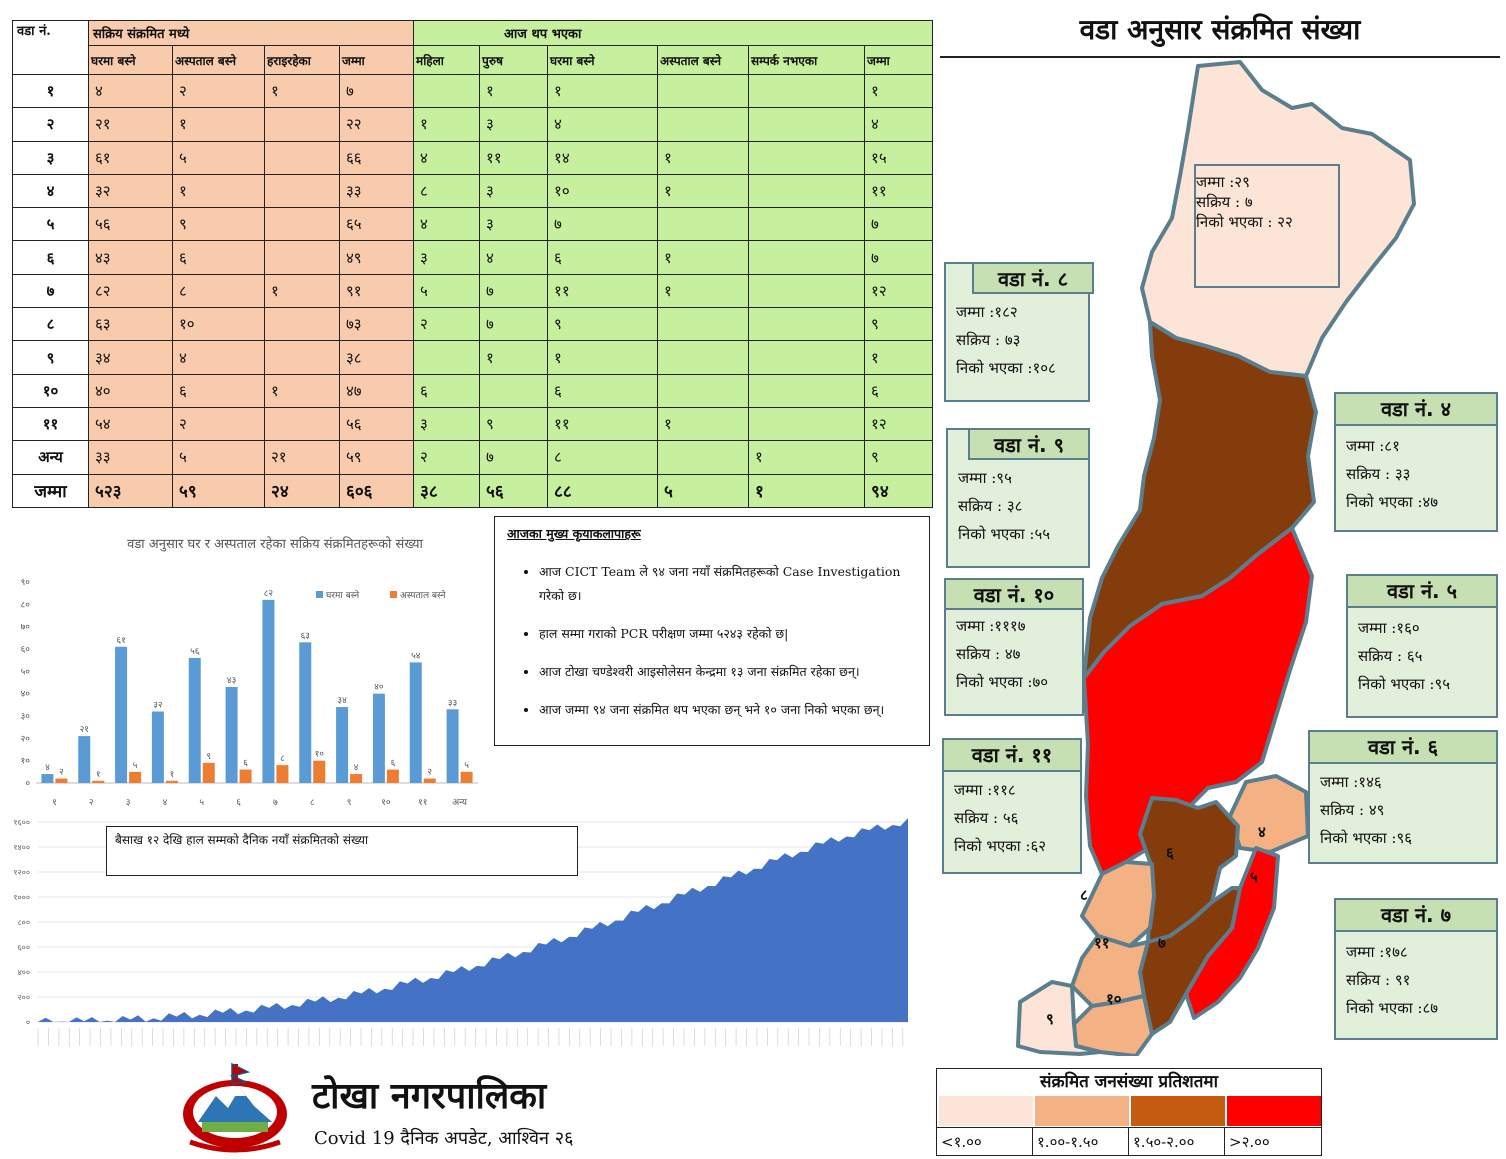  I want to click on table-row: अन्य ३३ ५ २१ ५९ २ ७ ८ १ ९, so click(473, 457).